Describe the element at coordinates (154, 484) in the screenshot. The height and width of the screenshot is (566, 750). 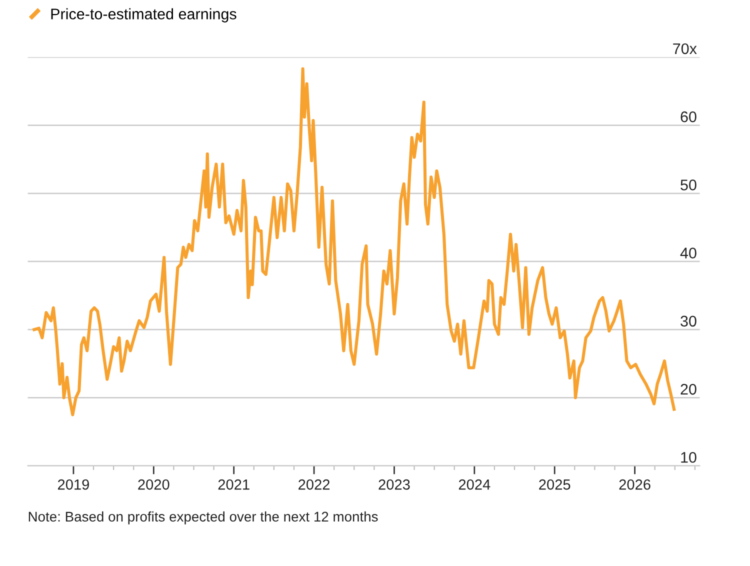
I see `x-tick-label: 2020` at that location.